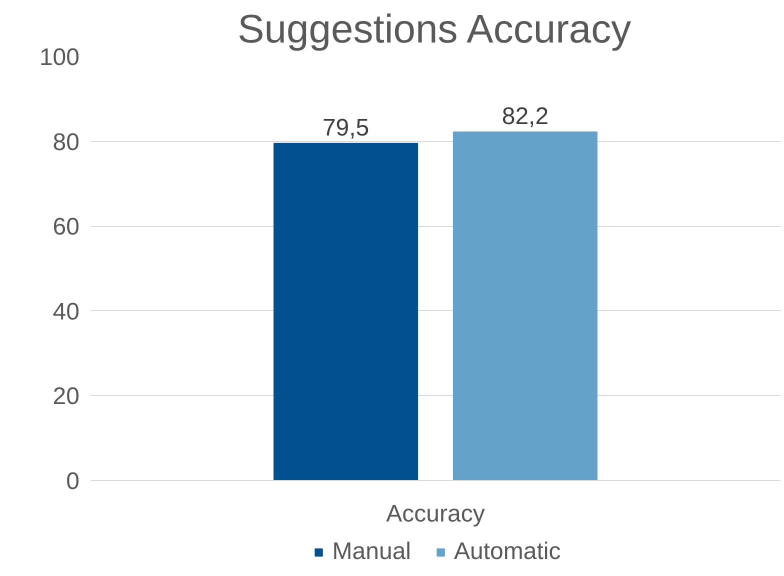  I want to click on y-tick-label: 60, so click(66, 227).